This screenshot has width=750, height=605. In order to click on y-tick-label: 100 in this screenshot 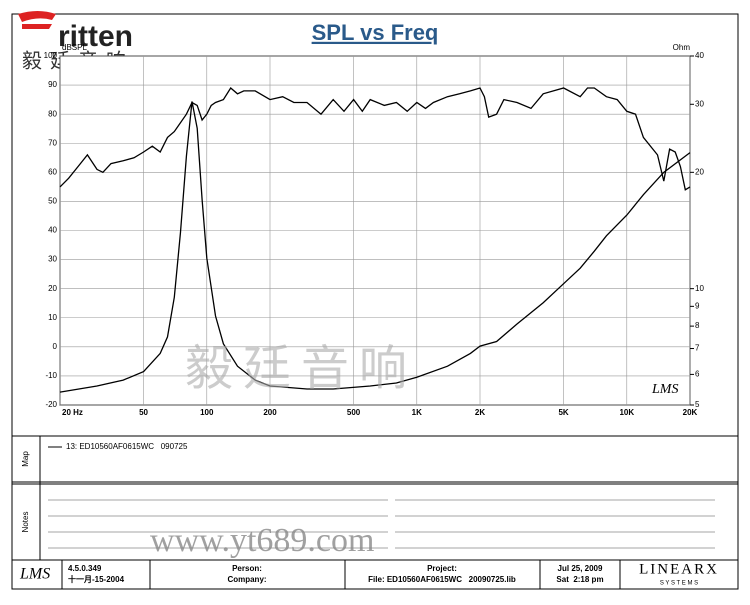, I will do `click(51, 55)`.